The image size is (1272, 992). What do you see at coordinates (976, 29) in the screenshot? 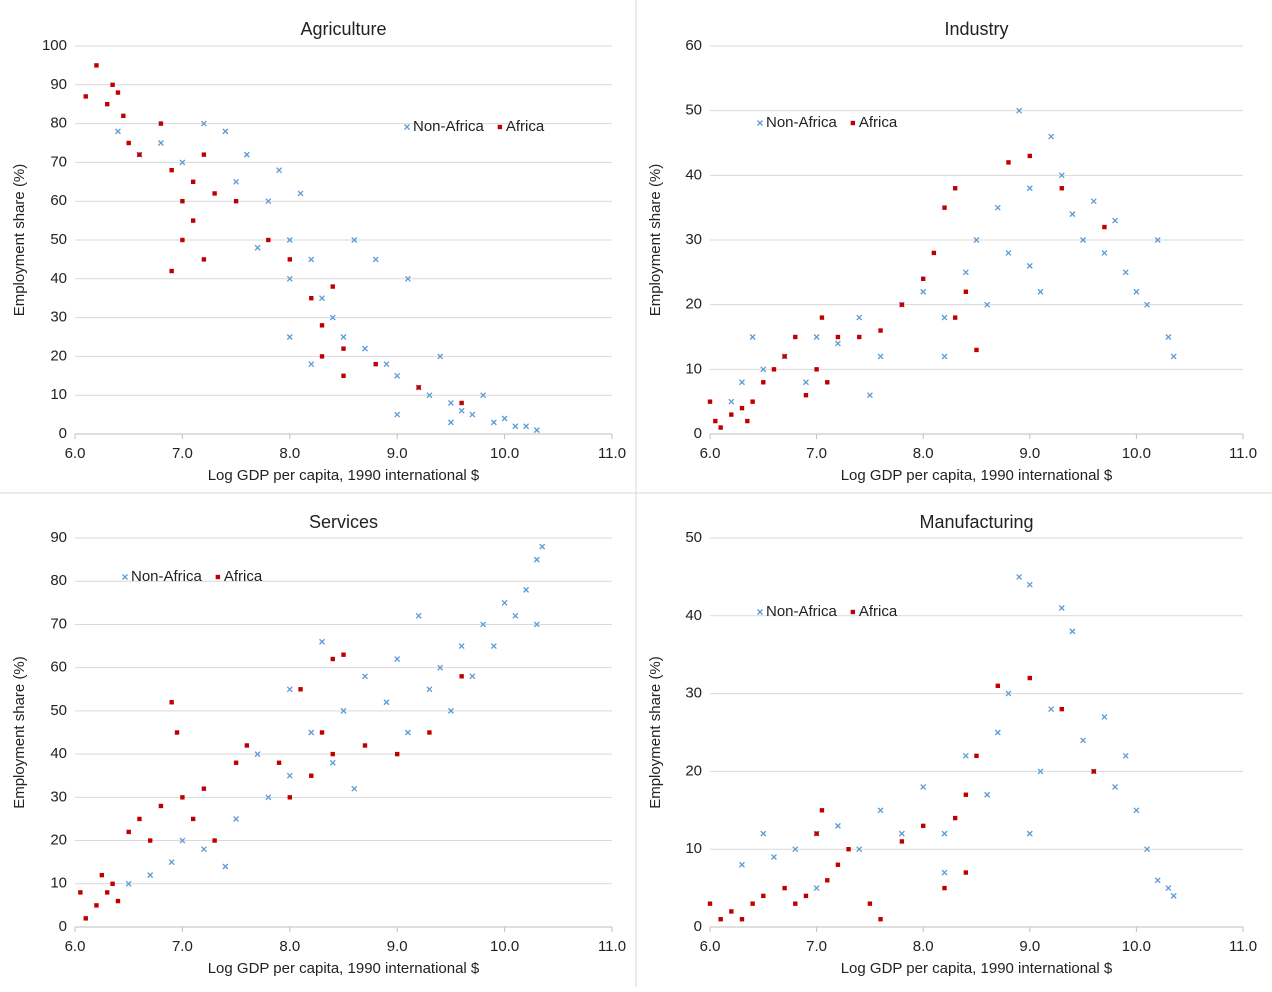
I see `chart-title: Industry` at bounding box center [976, 29].